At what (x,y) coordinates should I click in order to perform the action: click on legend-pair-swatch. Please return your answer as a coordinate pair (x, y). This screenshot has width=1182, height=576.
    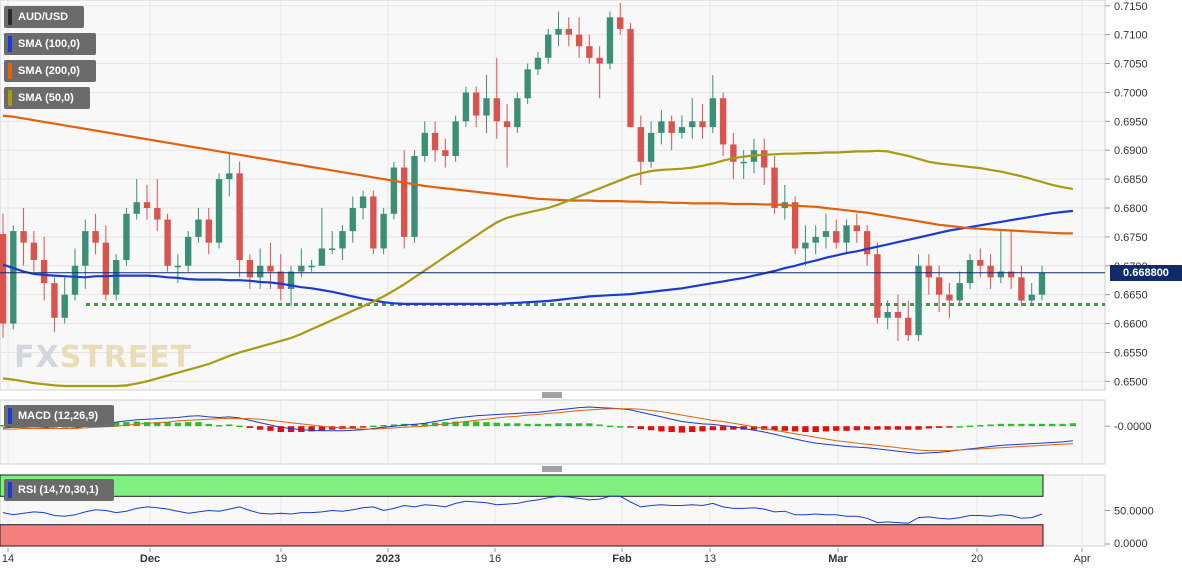
    Looking at the image, I should click on (10, 17).